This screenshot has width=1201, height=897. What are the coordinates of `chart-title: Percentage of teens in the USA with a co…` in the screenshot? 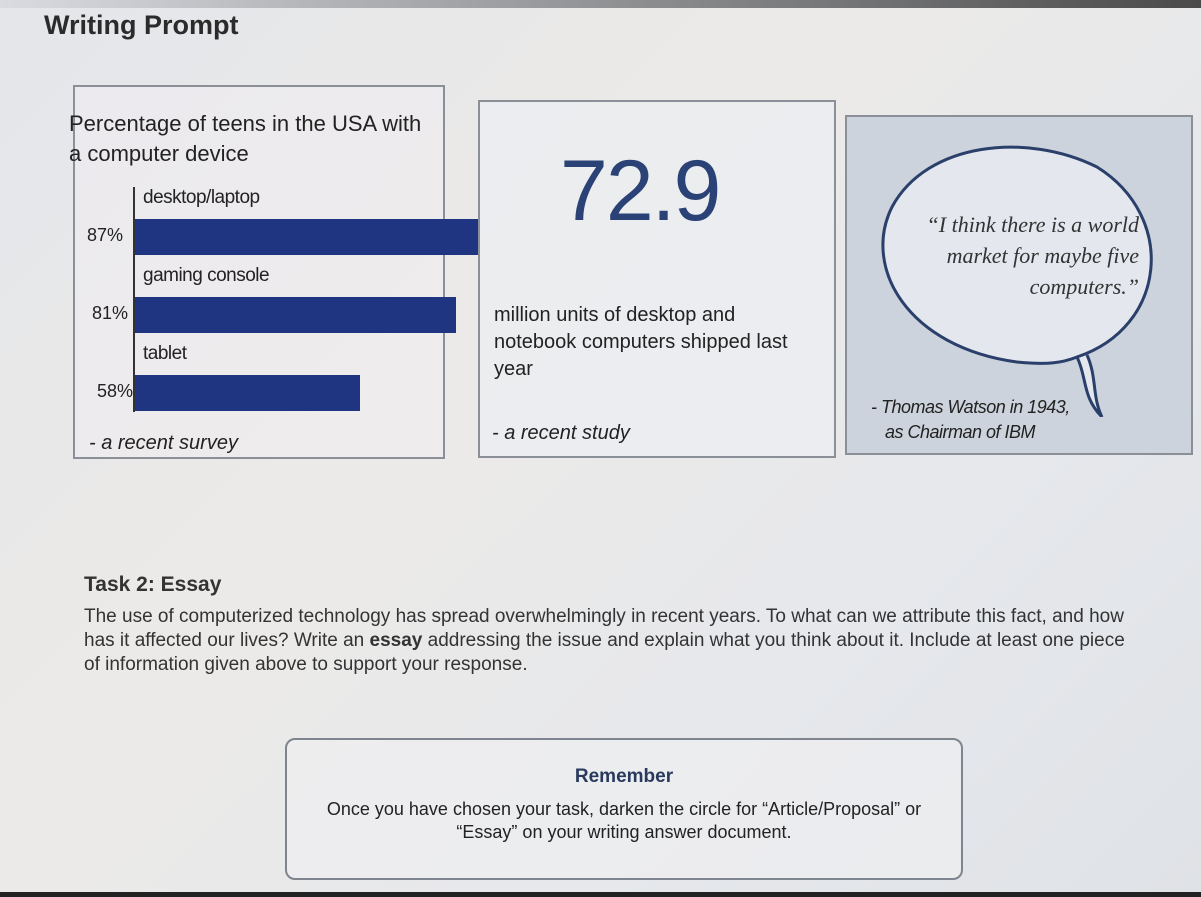 It's located at (245, 138).